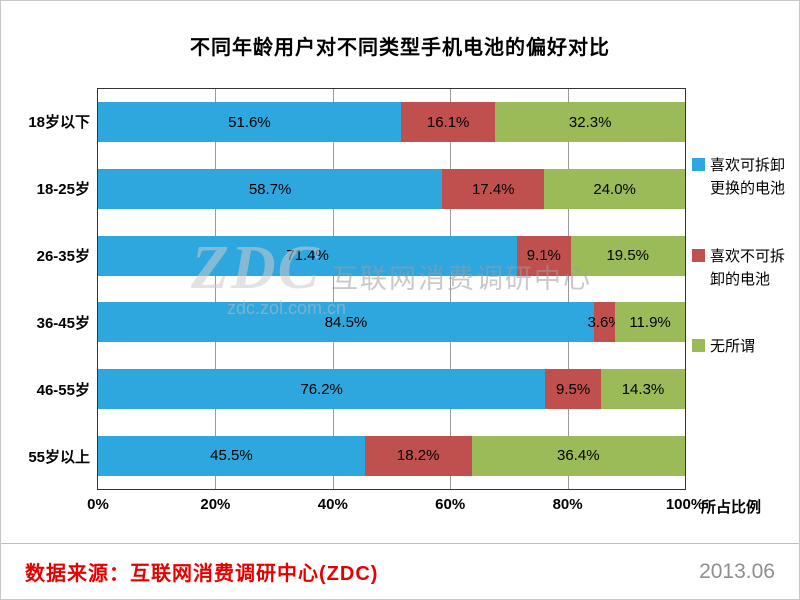 The width and height of the screenshot is (800, 600). I want to click on bar-segment: 76.2%, so click(322, 389).